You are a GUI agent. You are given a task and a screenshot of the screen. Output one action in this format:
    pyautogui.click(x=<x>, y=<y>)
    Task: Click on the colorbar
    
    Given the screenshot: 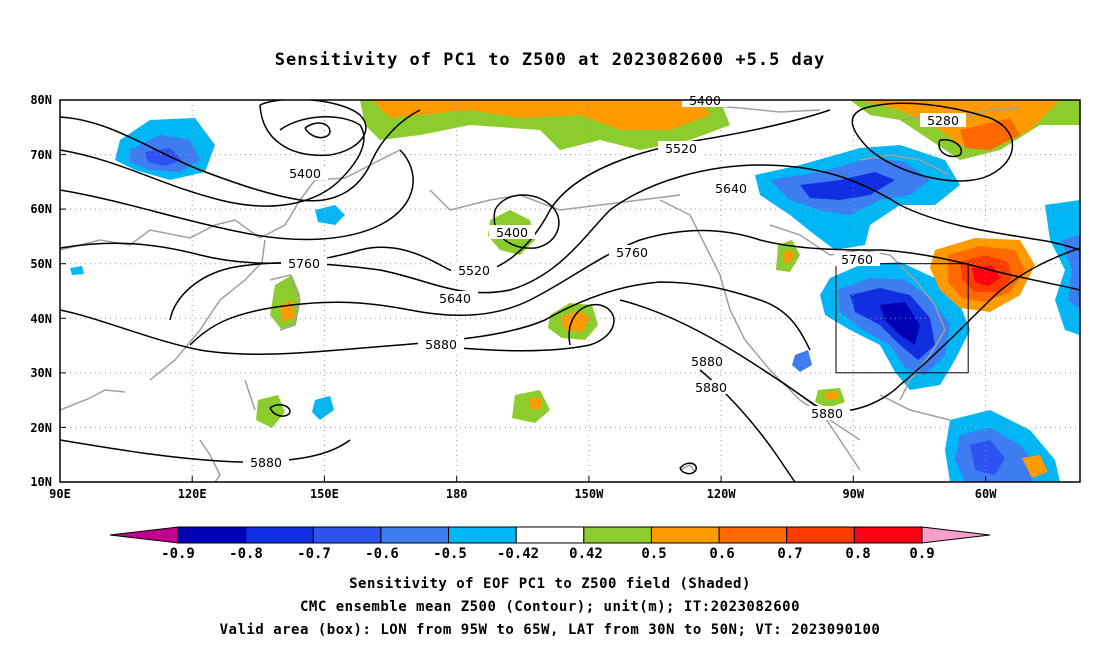 What is the action you would take?
    pyautogui.click(x=550, y=535)
    